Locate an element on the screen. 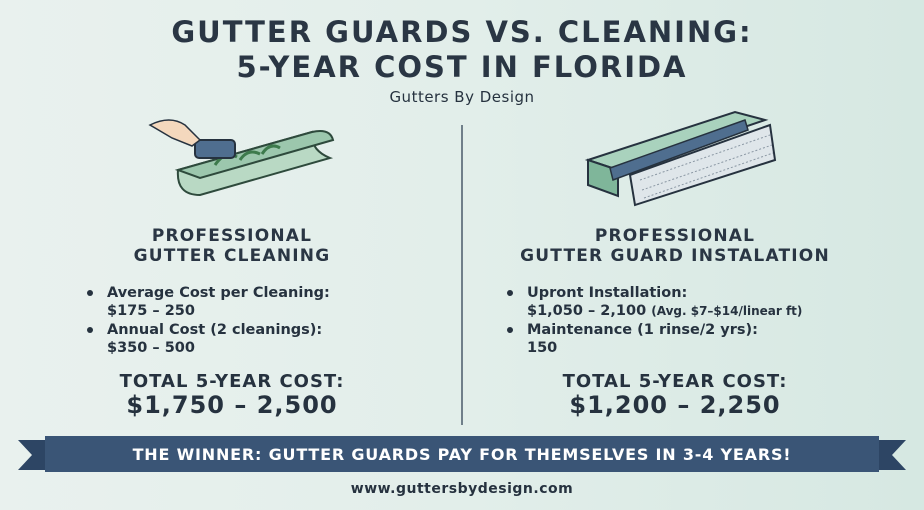  item-value: 150 is located at coordinates (542, 348).